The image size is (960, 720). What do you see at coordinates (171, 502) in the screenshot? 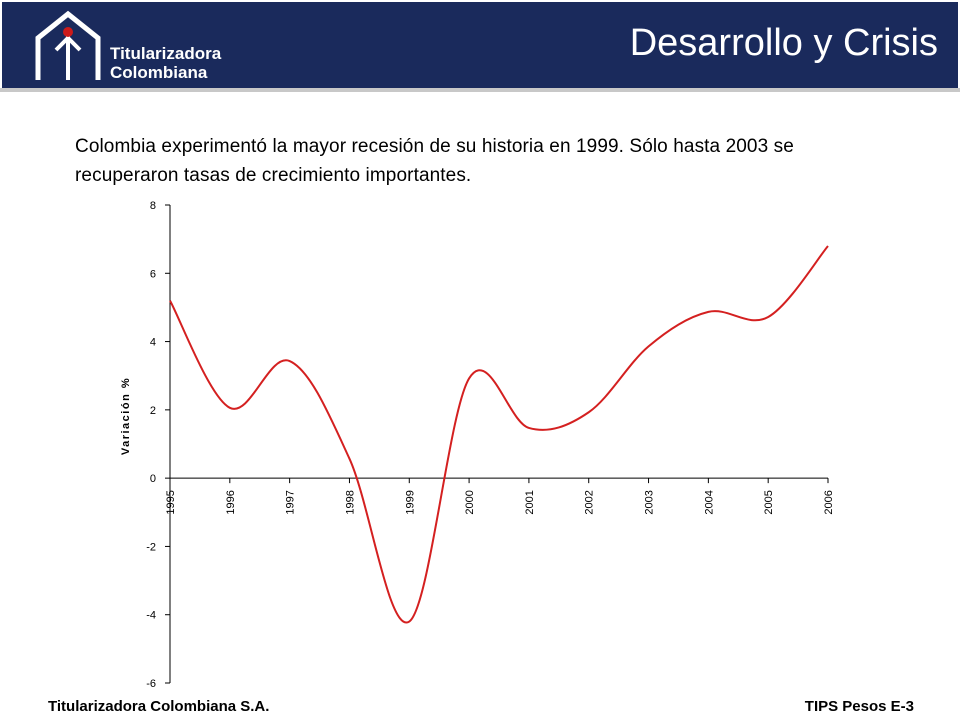
I see `x-tick-label: 1995` at bounding box center [171, 502].